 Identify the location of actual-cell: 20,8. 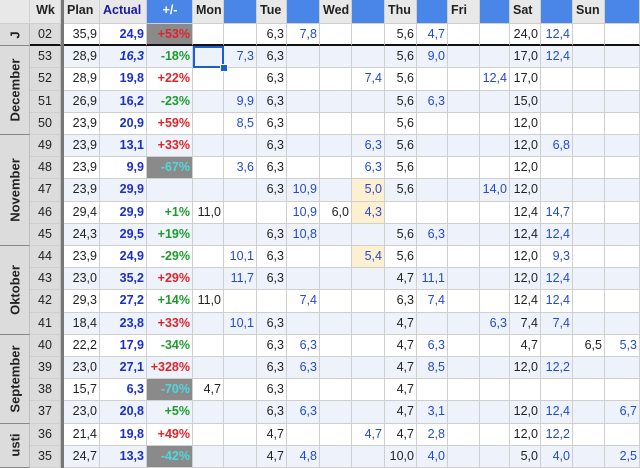
(123, 412).